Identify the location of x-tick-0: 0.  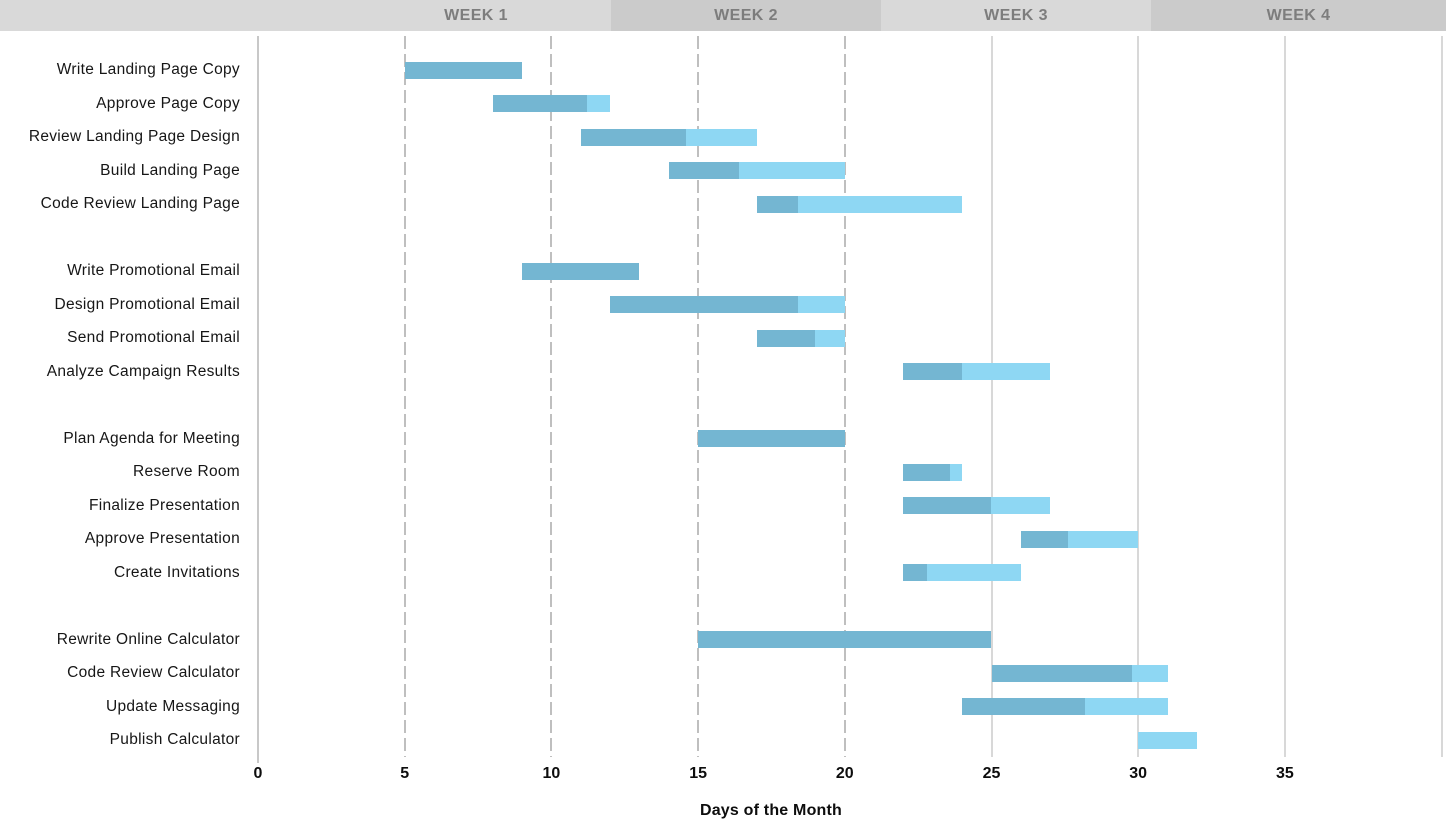
(258, 773).